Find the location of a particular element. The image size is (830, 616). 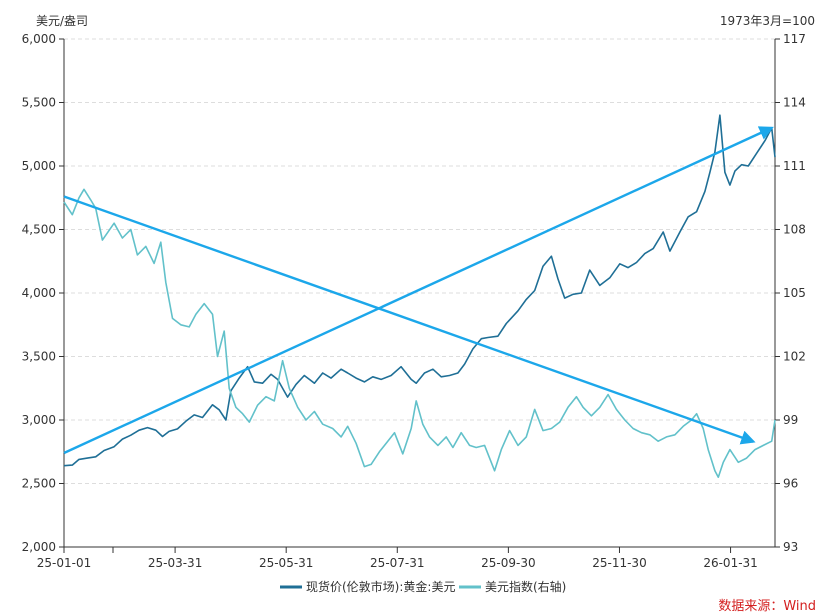

left-tick-label: 6,000 is located at coordinates (39, 39).